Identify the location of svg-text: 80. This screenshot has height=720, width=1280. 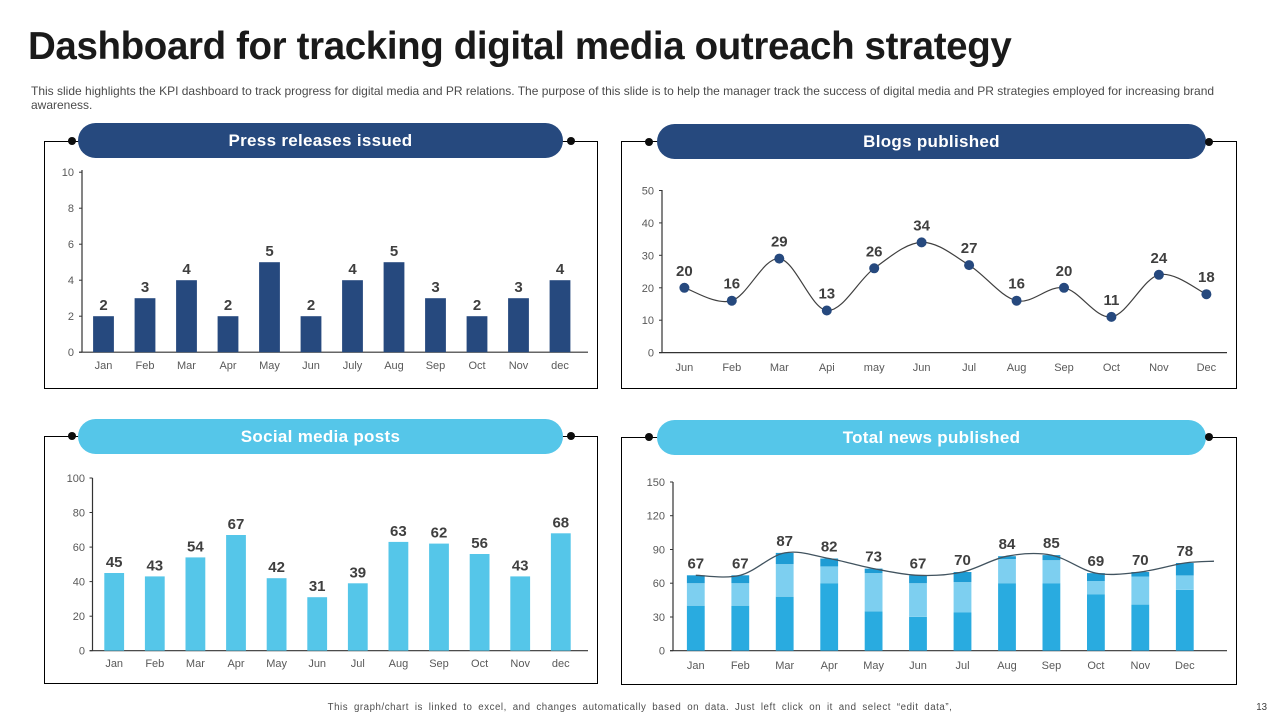
(79, 514).